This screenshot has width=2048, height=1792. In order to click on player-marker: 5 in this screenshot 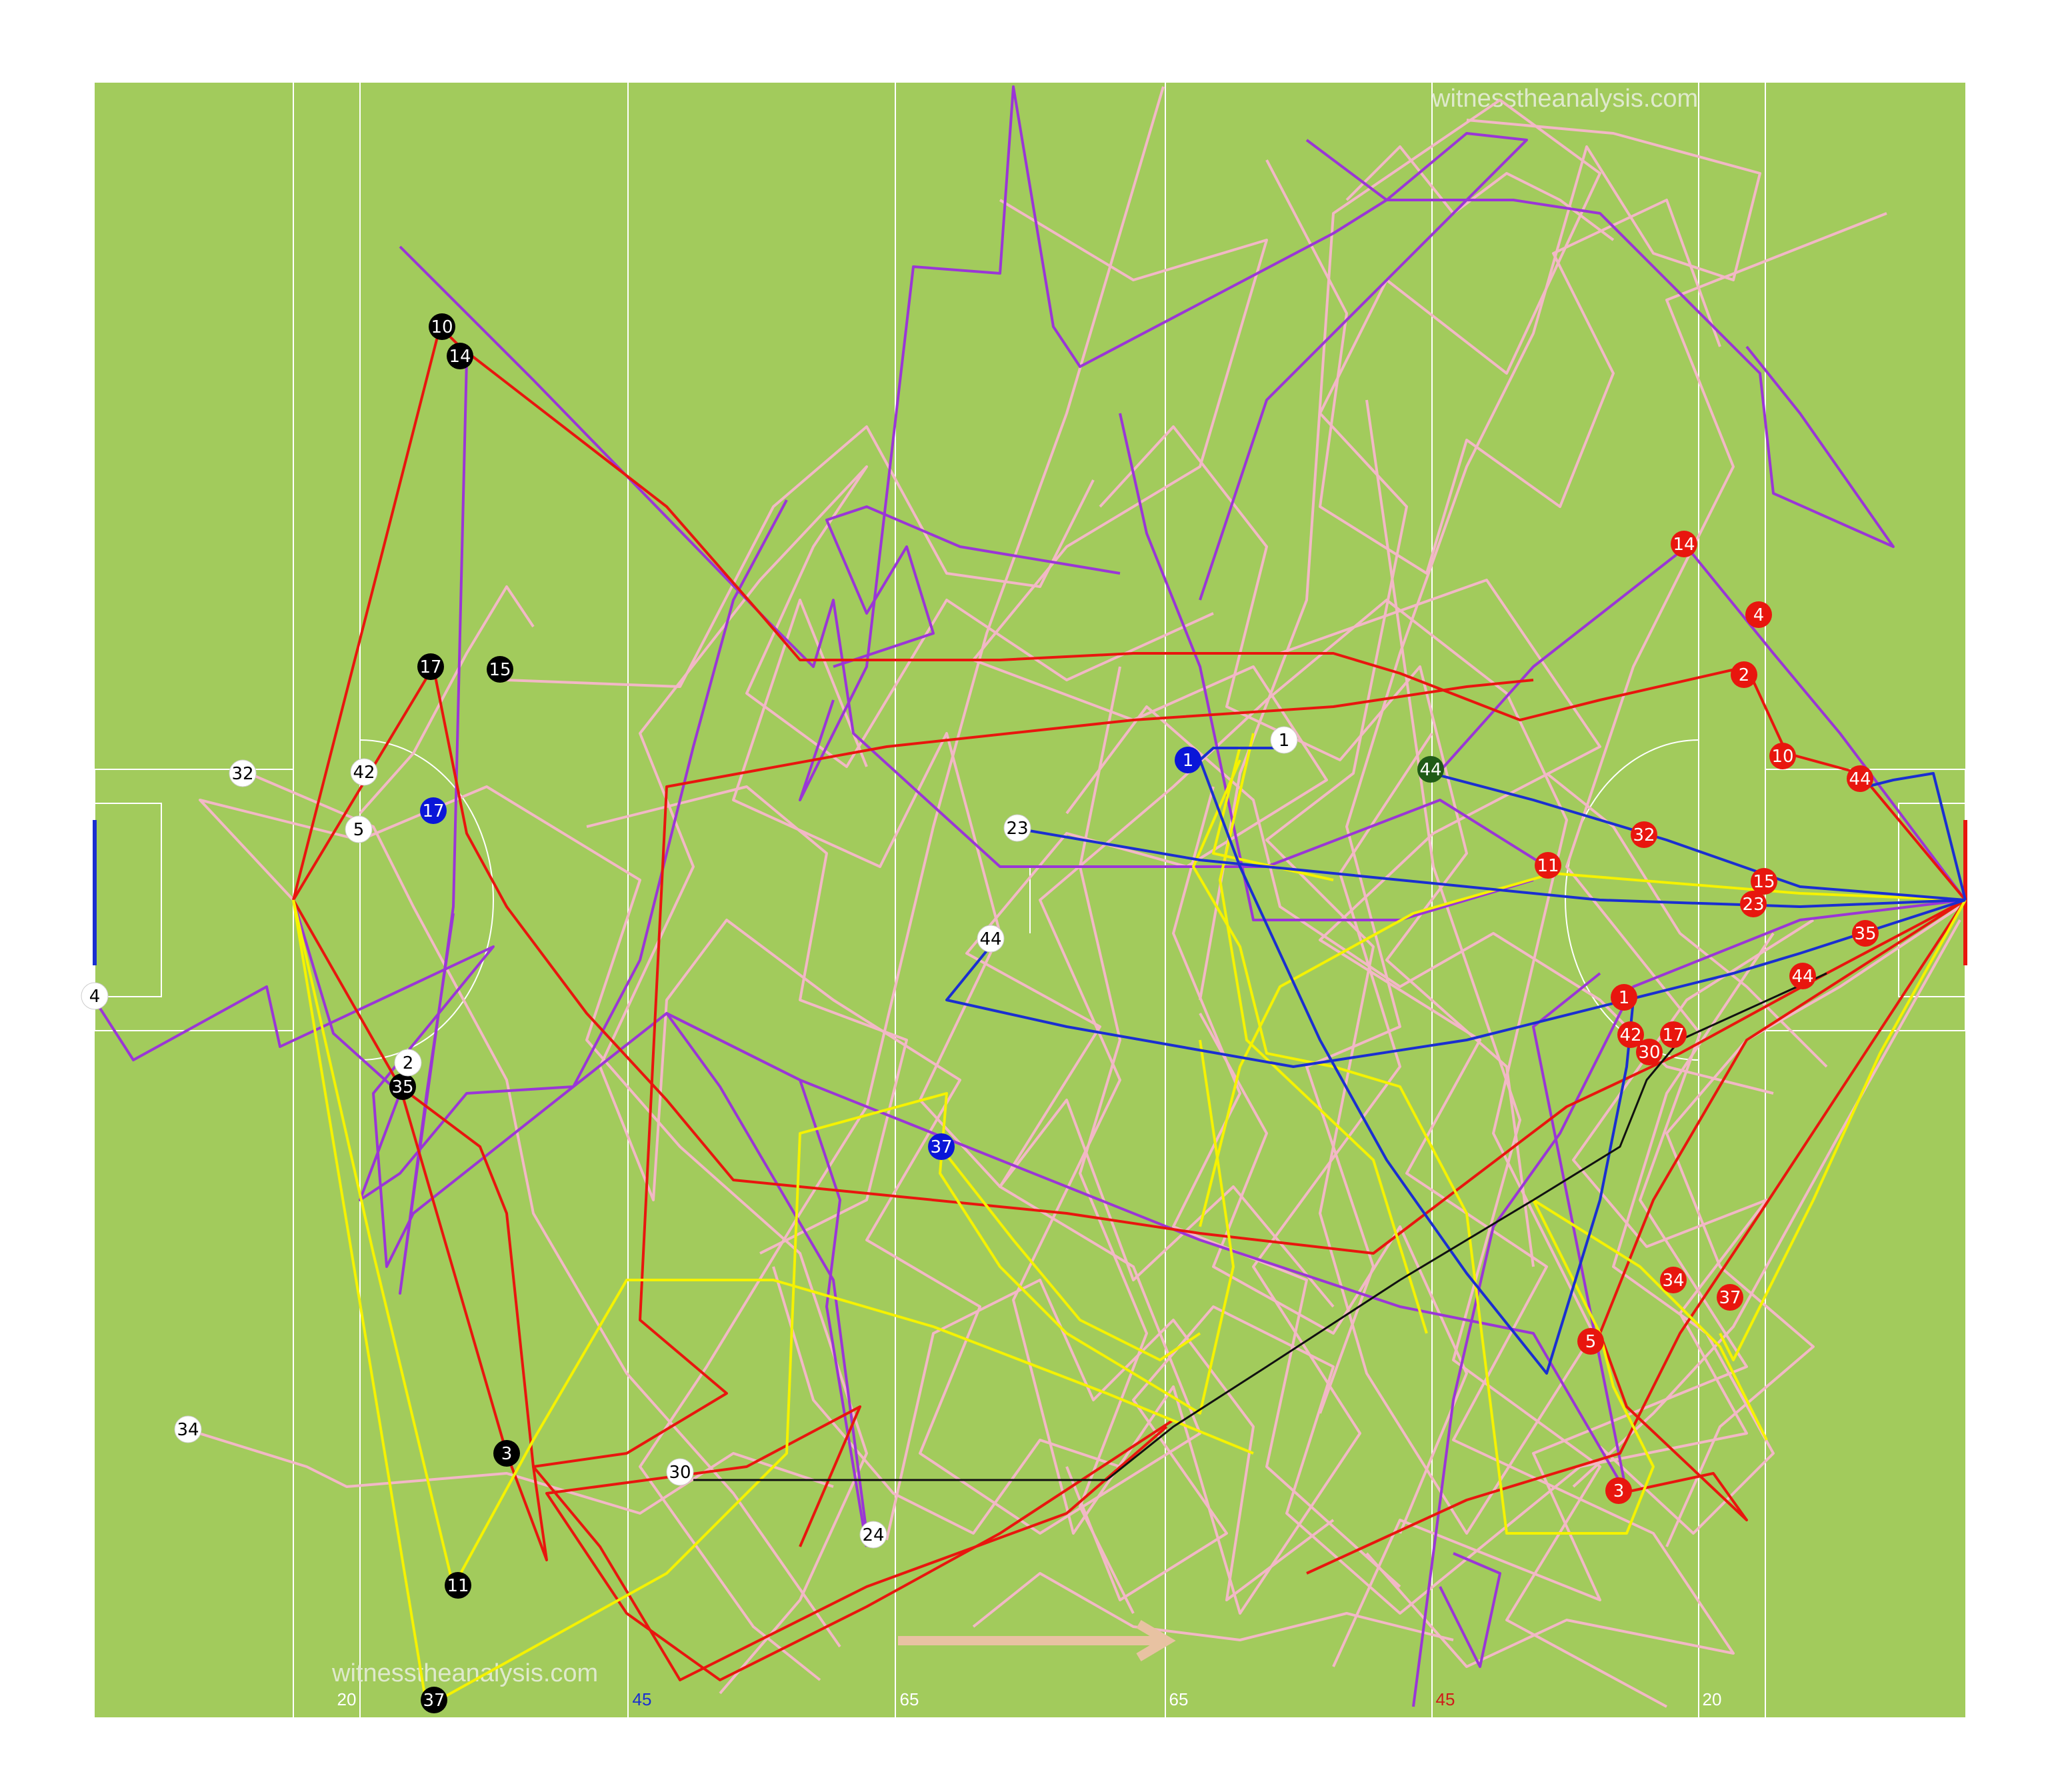, I will do `click(359, 829)`.